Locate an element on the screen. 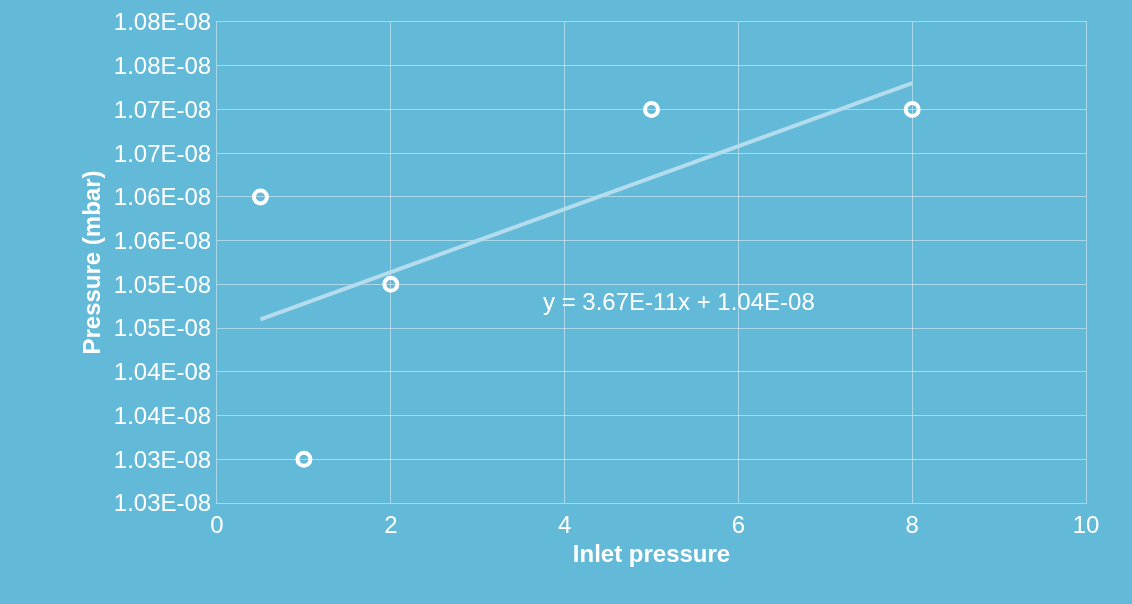  x-tick-label: 8 is located at coordinates (912, 524).